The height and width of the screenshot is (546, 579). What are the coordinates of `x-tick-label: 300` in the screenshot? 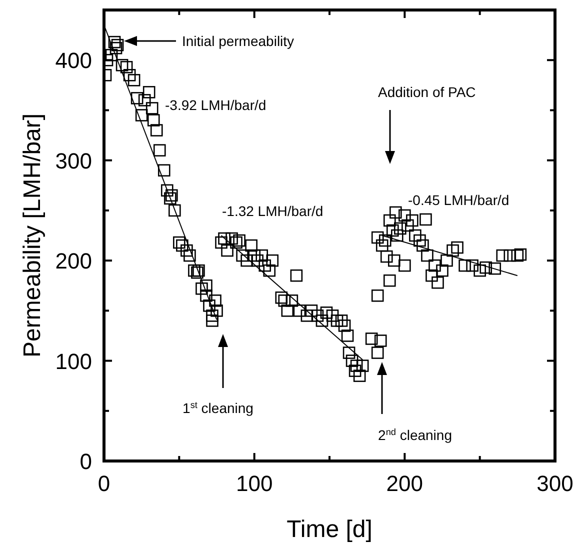 It's located at (555, 483).